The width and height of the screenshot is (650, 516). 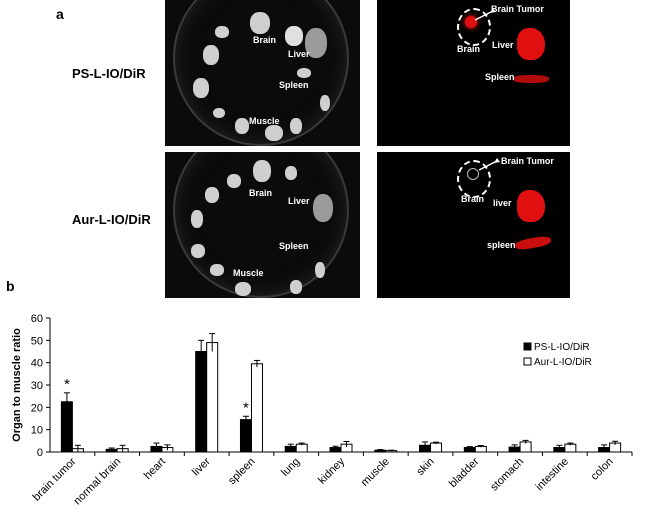 What do you see at coordinates (241, 471) in the screenshot?
I see `x-tick-label: spleen` at bounding box center [241, 471].